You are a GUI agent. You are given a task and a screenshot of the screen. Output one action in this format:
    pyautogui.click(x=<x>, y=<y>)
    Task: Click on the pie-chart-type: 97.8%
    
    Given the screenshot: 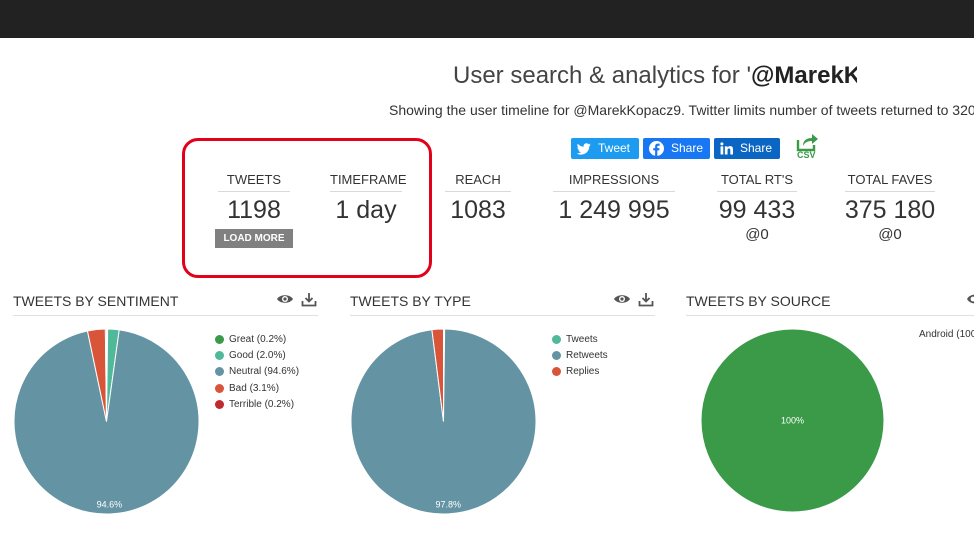 What is the action you would take?
    pyautogui.click(x=443, y=421)
    